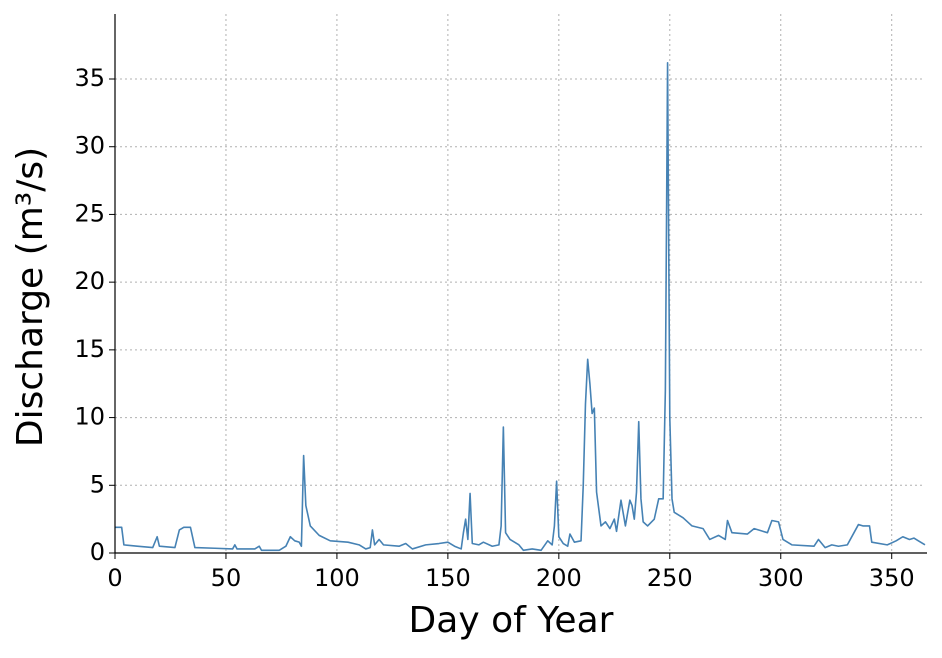 This screenshot has height=658, width=942. Describe the element at coordinates (89, 349) in the screenshot. I see `y-tick-label: 15` at that location.